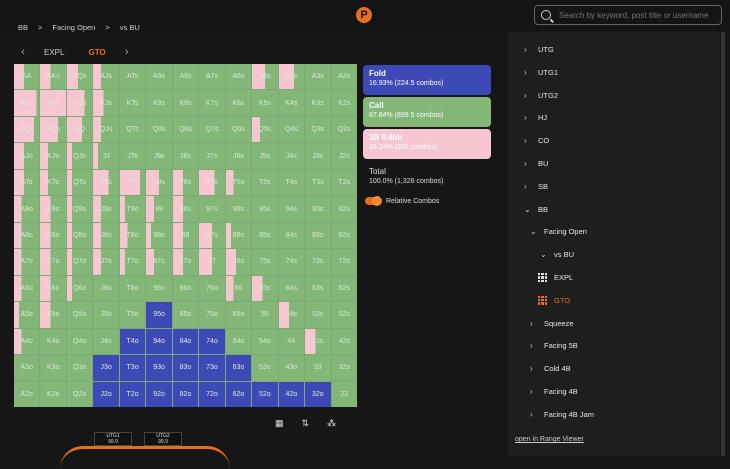 The width and height of the screenshot is (730, 469). I want to click on hand-cell-J9s: J9s, so click(159, 156).